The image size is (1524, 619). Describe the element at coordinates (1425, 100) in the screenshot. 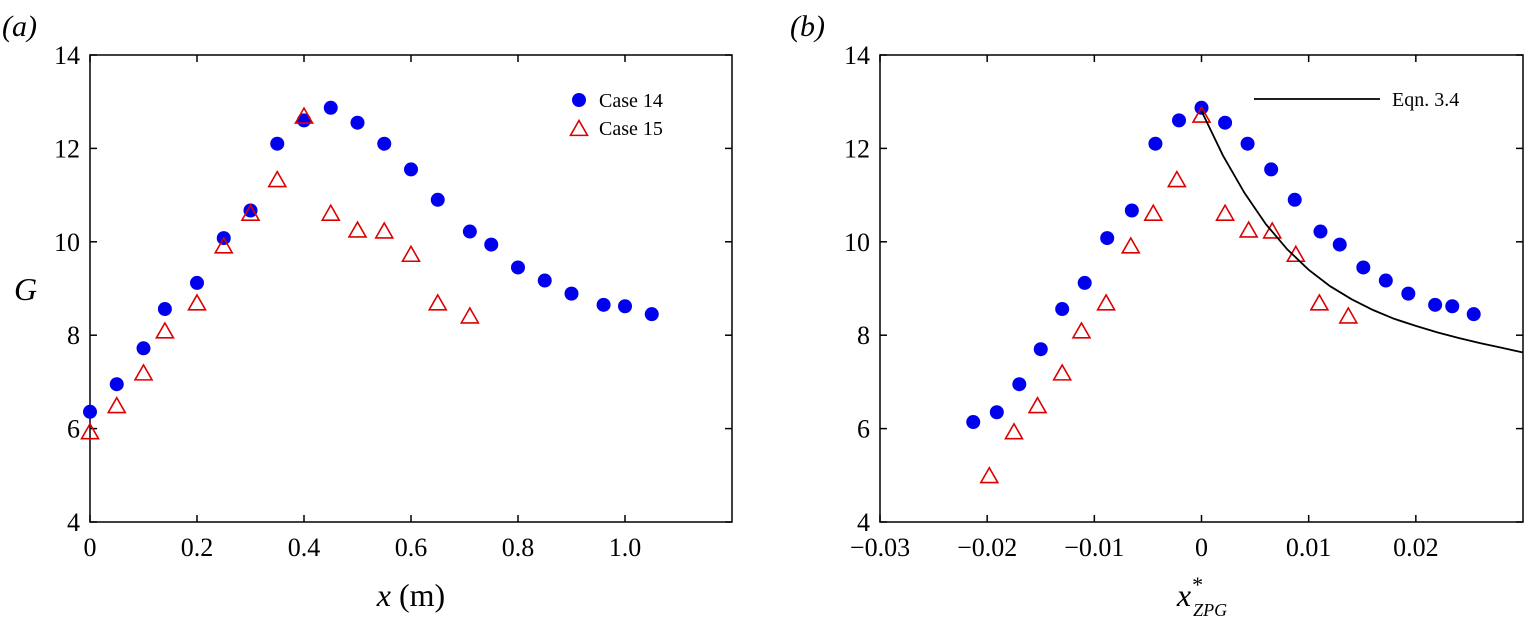

I see `legend-label-eqn: Eqn. 3.4` at that location.